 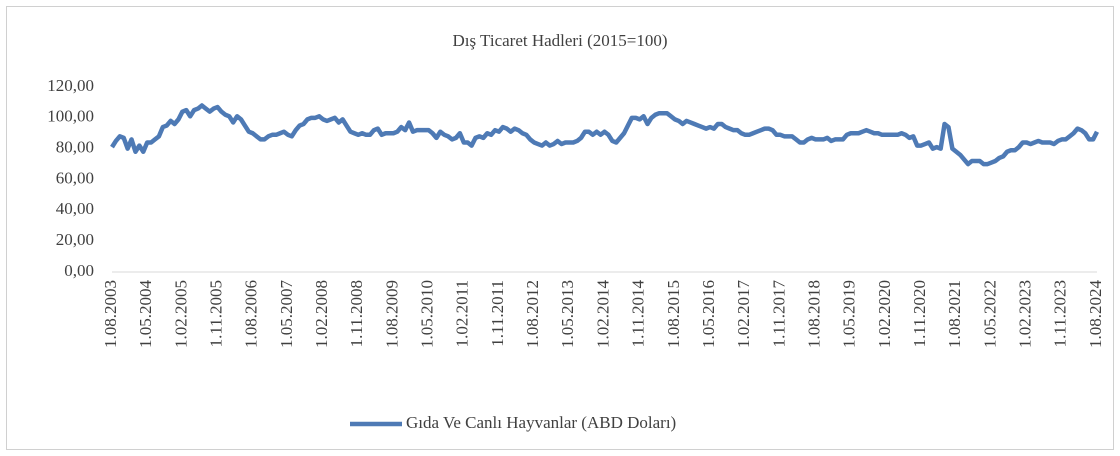 What do you see at coordinates (989, 314) in the screenshot?
I see `x-tick-label: 1.05.2022` at bounding box center [989, 314].